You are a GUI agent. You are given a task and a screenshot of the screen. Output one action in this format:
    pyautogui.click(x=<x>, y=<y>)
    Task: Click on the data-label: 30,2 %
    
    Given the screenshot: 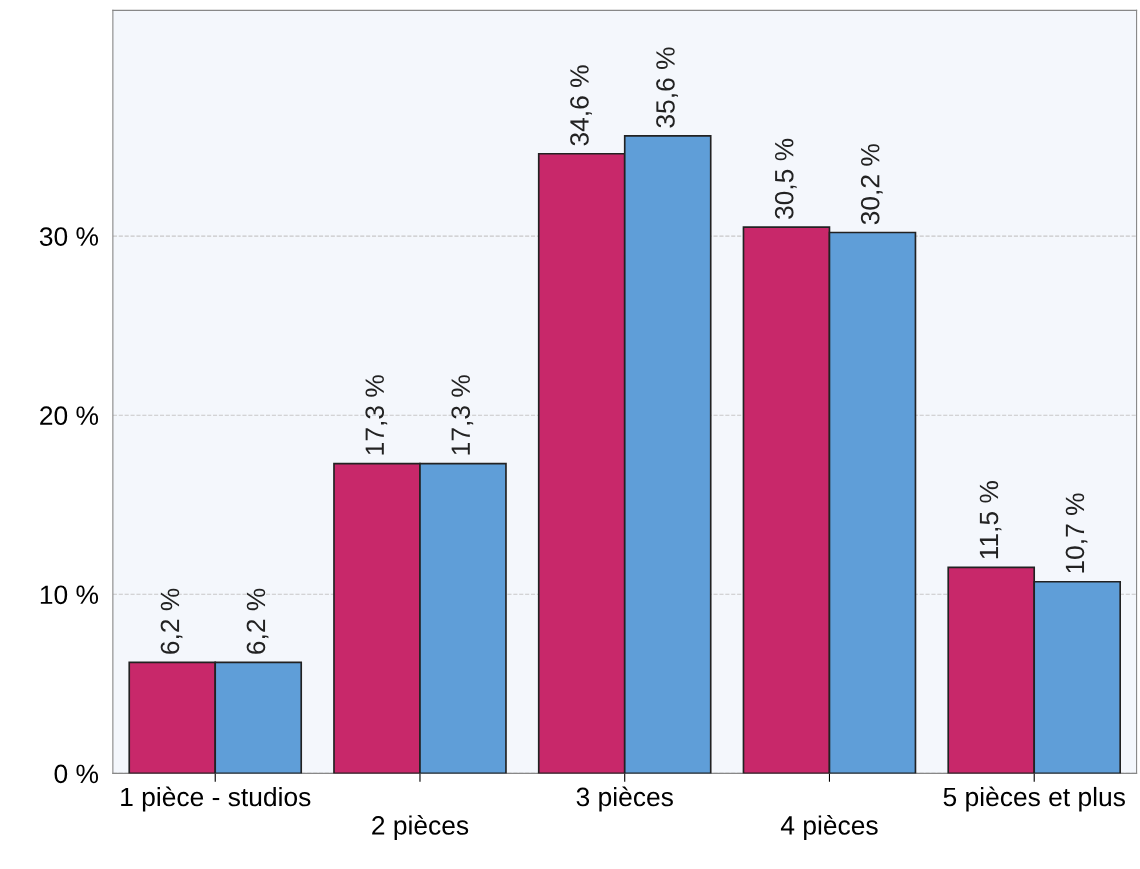 What is the action you would take?
    pyautogui.click(x=871, y=184)
    